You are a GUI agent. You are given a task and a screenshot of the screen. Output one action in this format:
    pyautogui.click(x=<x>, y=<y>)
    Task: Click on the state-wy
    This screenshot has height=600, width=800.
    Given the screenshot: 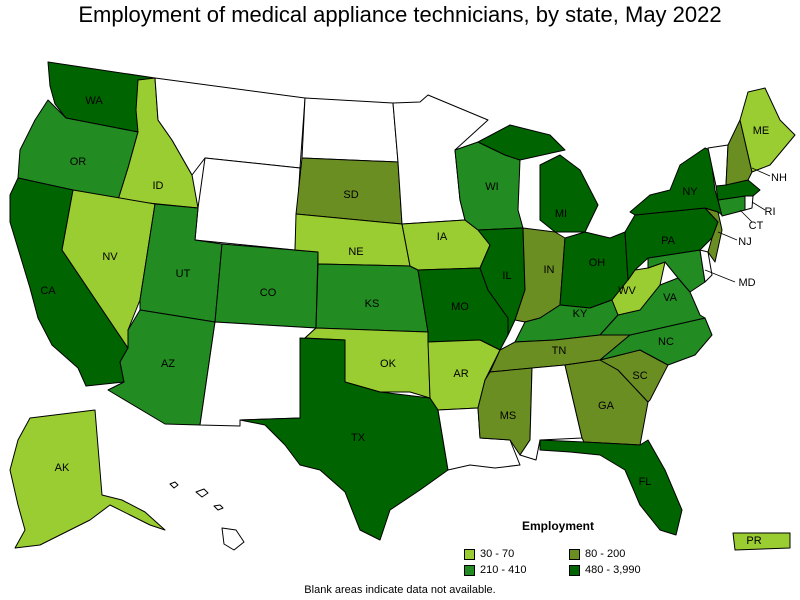 What is the action you would take?
    pyautogui.click(x=247, y=204)
    